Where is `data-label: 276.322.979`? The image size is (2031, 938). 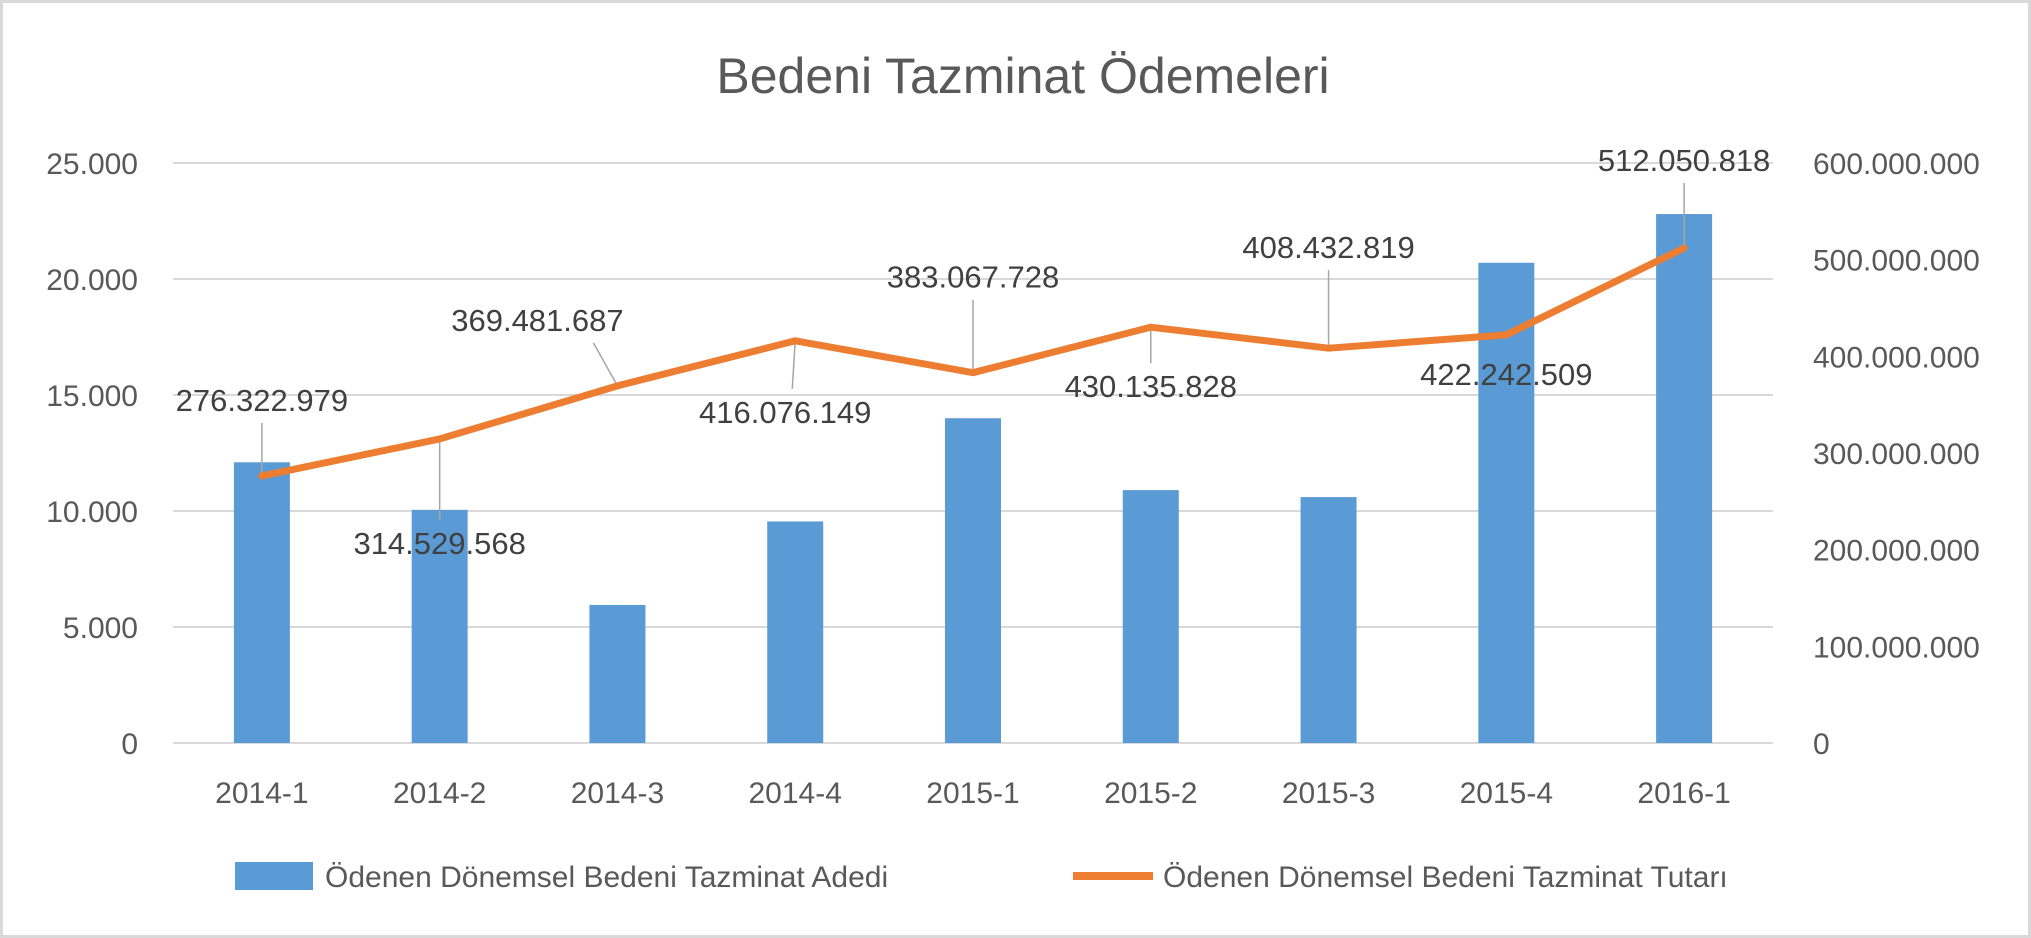
data-label: 276.322.979 is located at coordinates (262, 400).